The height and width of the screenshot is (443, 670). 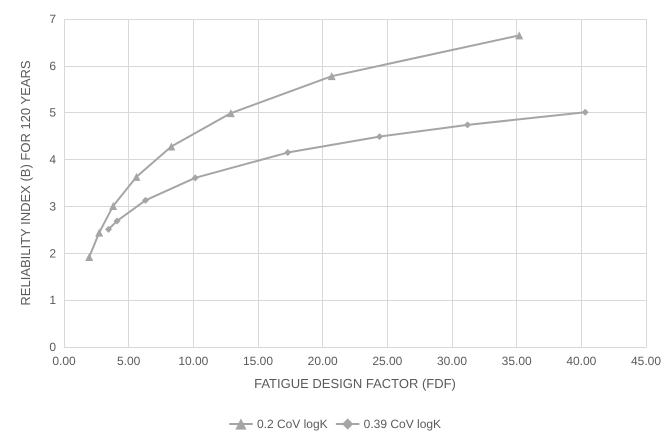 What do you see at coordinates (52, 65) in the screenshot?
I see `y-tick-label: 6` at bounding box center [52, 65].